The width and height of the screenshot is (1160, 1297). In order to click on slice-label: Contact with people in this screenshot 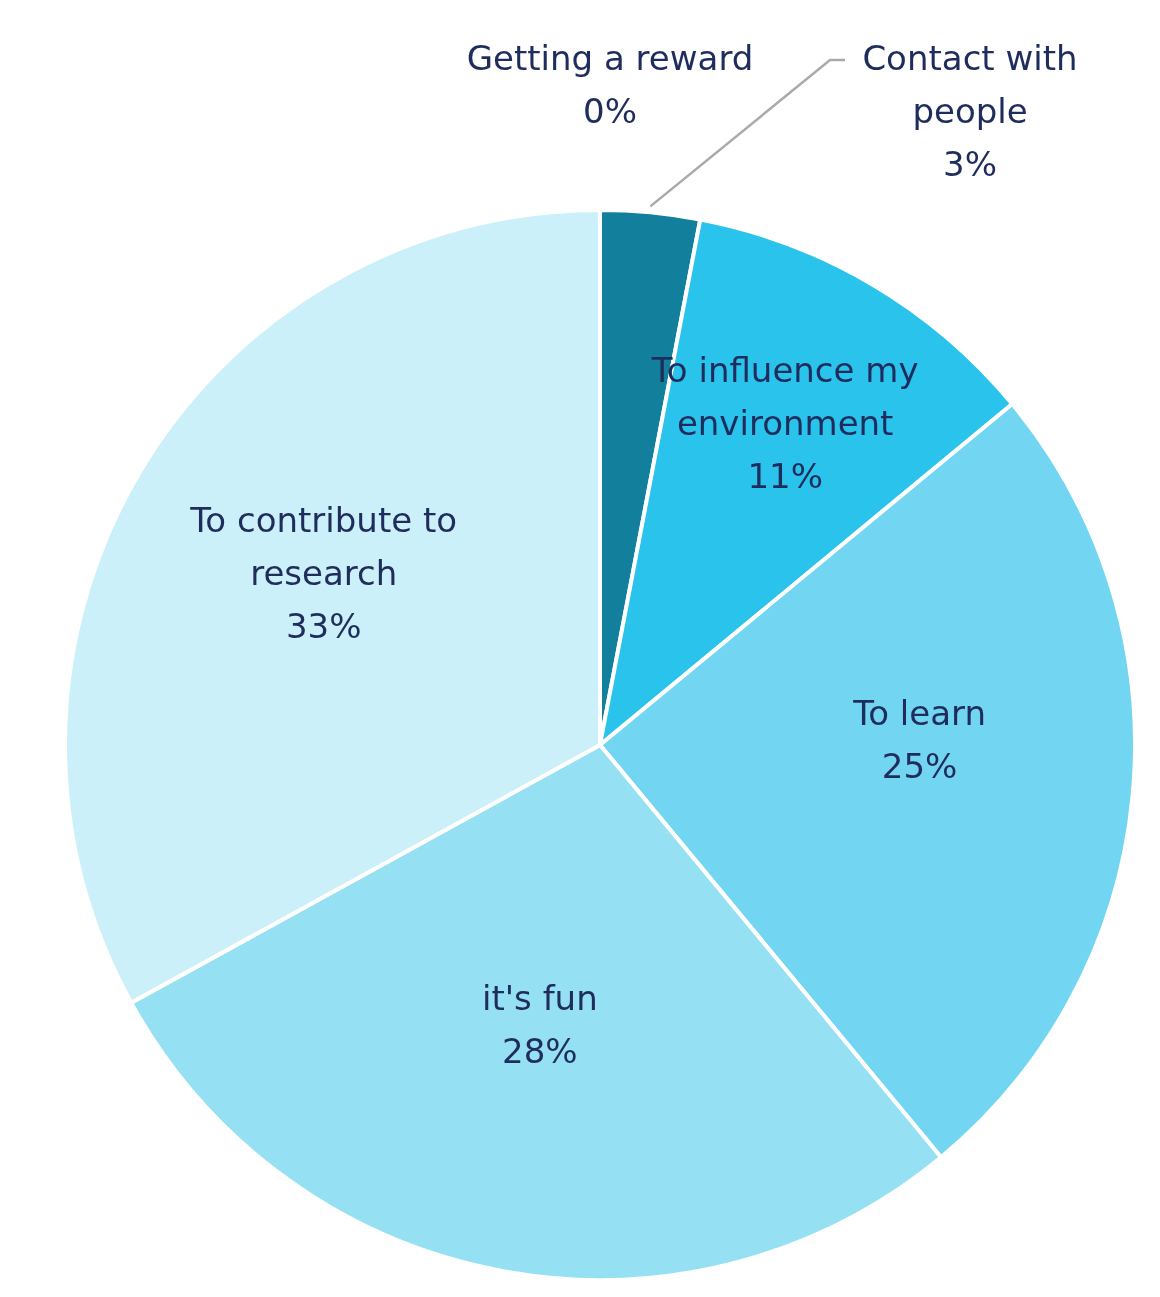, I will do `click(970, 84)`.